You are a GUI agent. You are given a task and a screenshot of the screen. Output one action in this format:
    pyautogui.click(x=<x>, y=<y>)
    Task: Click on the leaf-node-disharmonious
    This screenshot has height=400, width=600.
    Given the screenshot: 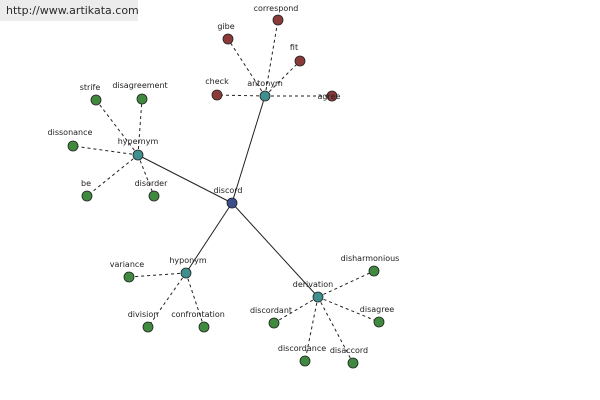 What is the action you would take?
    pyautogui.click(x=374, y=271)
    